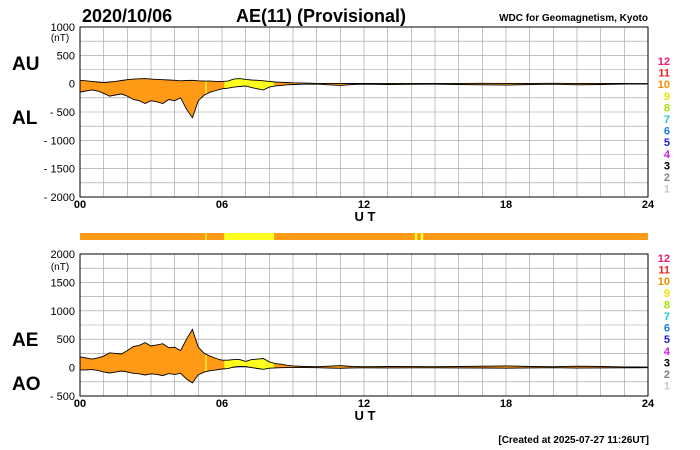 This screenshot has width=700, height=450. I want to click on ao-series-label: AO, so click(26, 384).